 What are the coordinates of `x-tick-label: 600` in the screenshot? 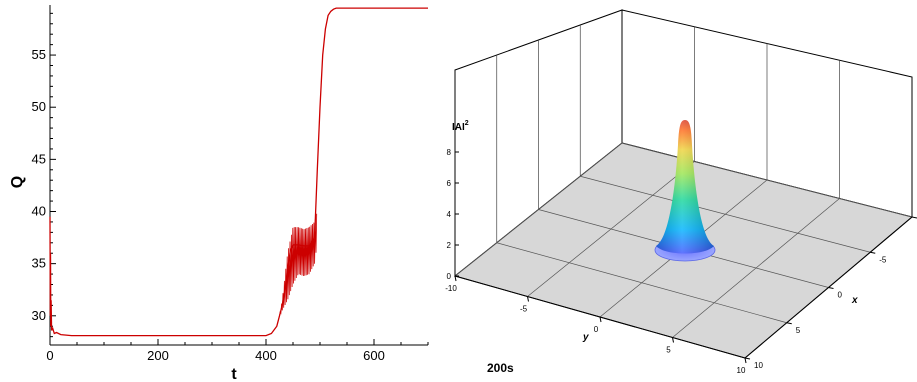 It's located at (374, 355).